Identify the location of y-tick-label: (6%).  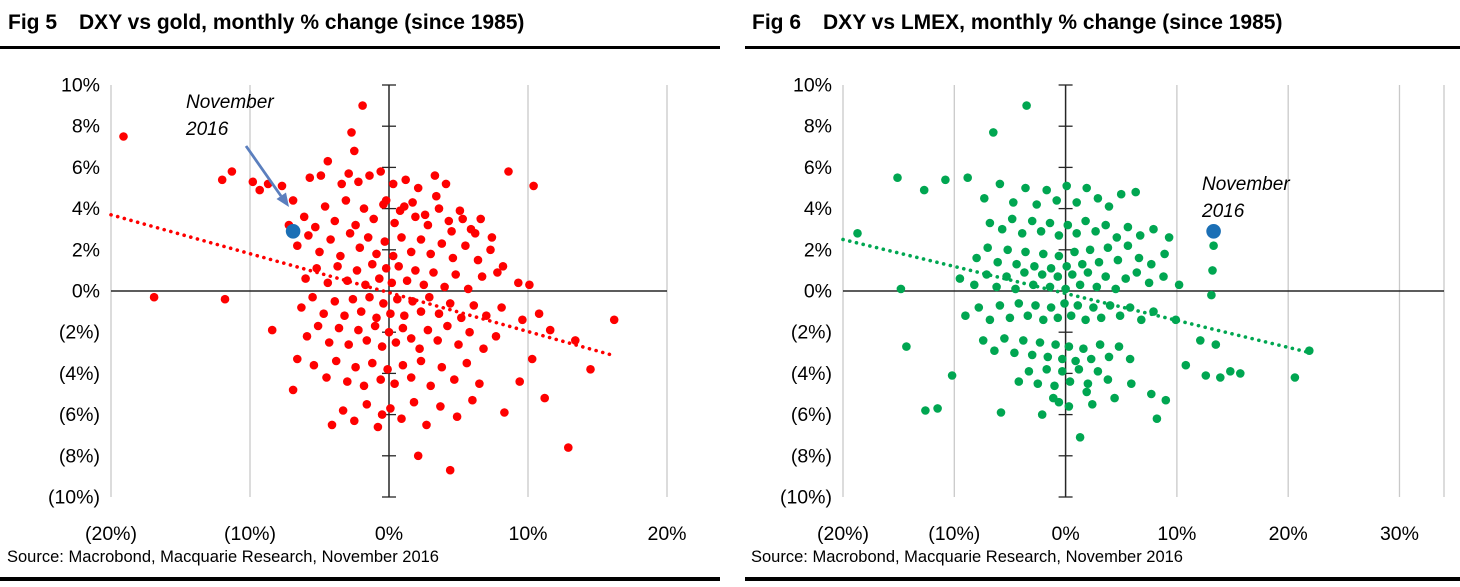
(811, 415).